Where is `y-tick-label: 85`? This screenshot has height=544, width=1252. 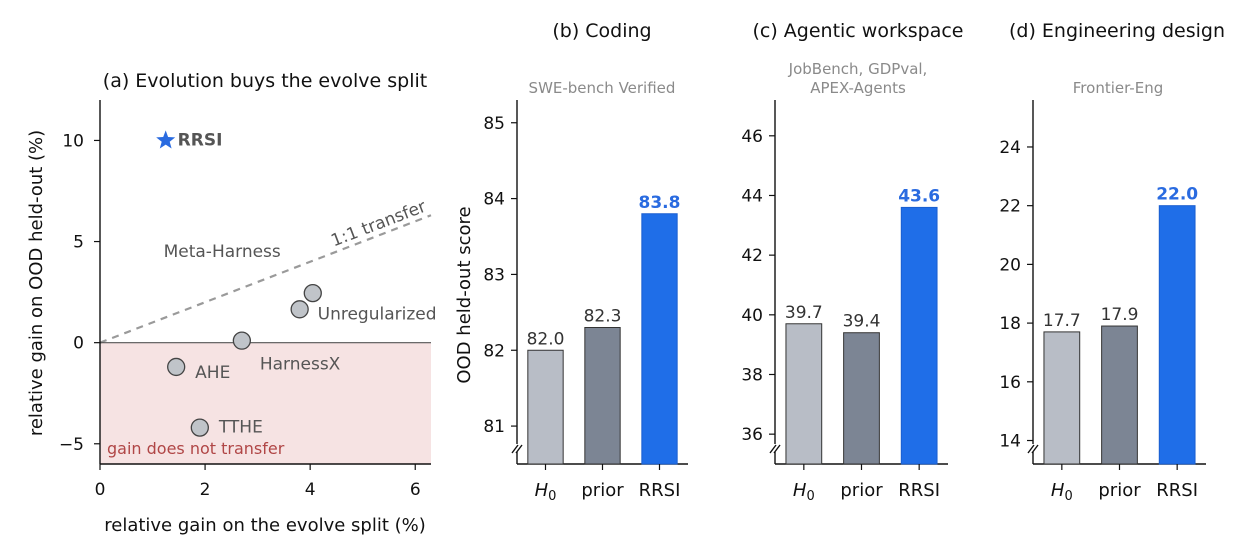 y-tick-label: 85 is located at coordinates (494, 124).